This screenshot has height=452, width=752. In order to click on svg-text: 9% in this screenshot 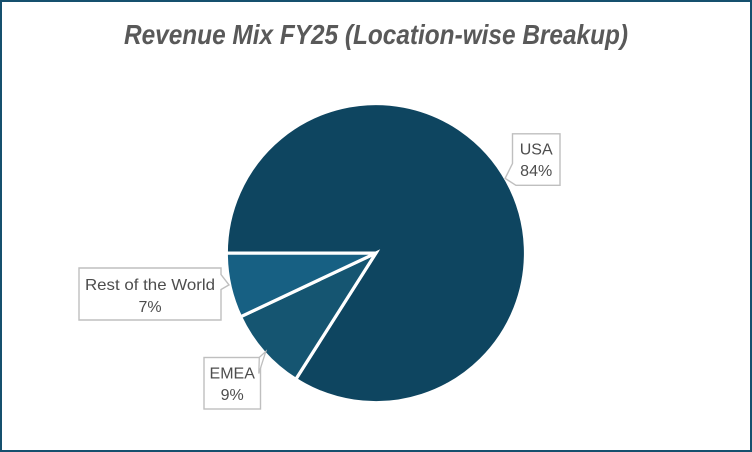, I will do `click(232, 395)`.